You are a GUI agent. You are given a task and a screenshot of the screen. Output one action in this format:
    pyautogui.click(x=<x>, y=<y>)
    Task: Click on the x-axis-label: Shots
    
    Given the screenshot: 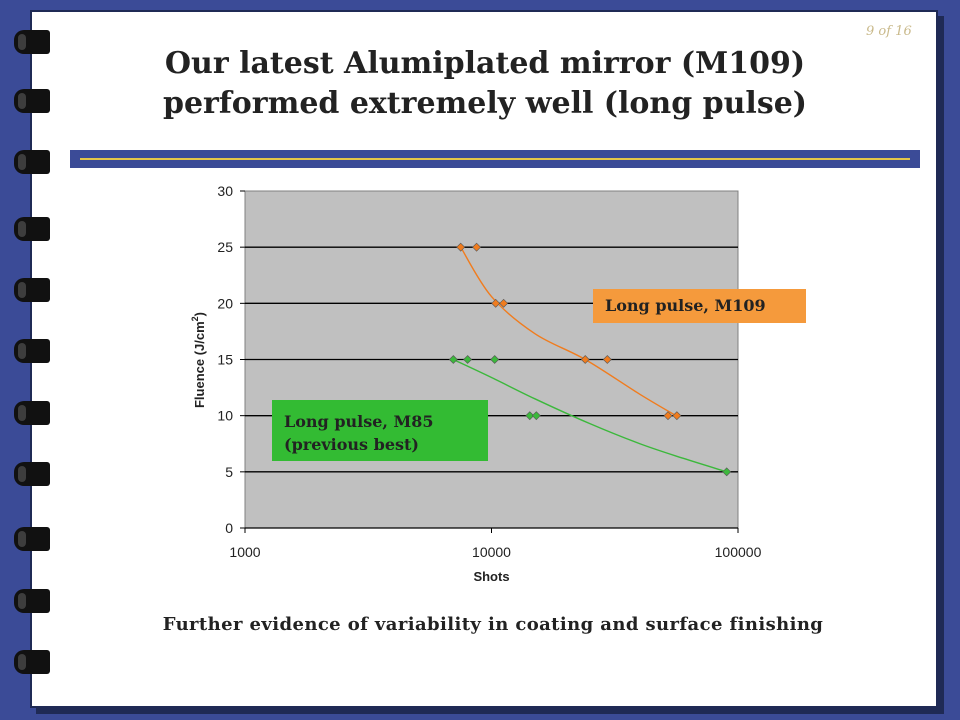 What is the action you would take?
    pyautogui.click(x=491, y=576)
    